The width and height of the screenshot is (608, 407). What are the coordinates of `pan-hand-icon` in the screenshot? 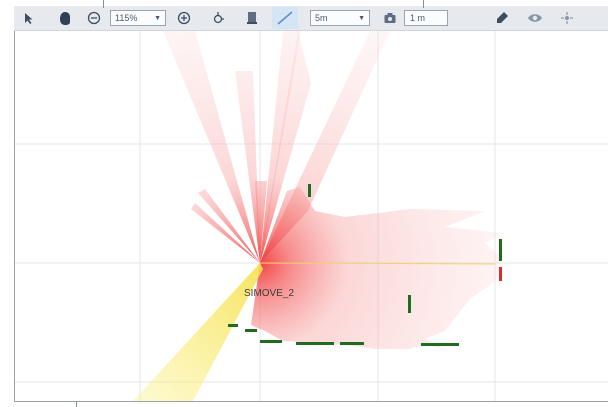 It's located at (65, 18).